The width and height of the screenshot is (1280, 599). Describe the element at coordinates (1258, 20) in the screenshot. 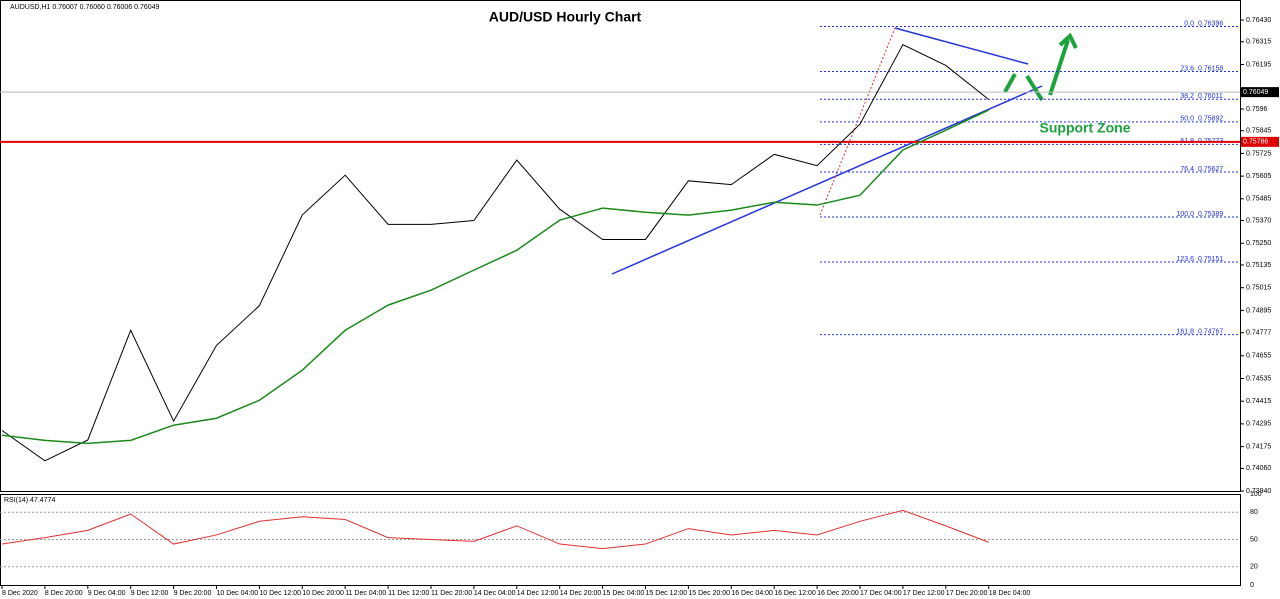

I see `y-tick-label: 0.76430` at that location.